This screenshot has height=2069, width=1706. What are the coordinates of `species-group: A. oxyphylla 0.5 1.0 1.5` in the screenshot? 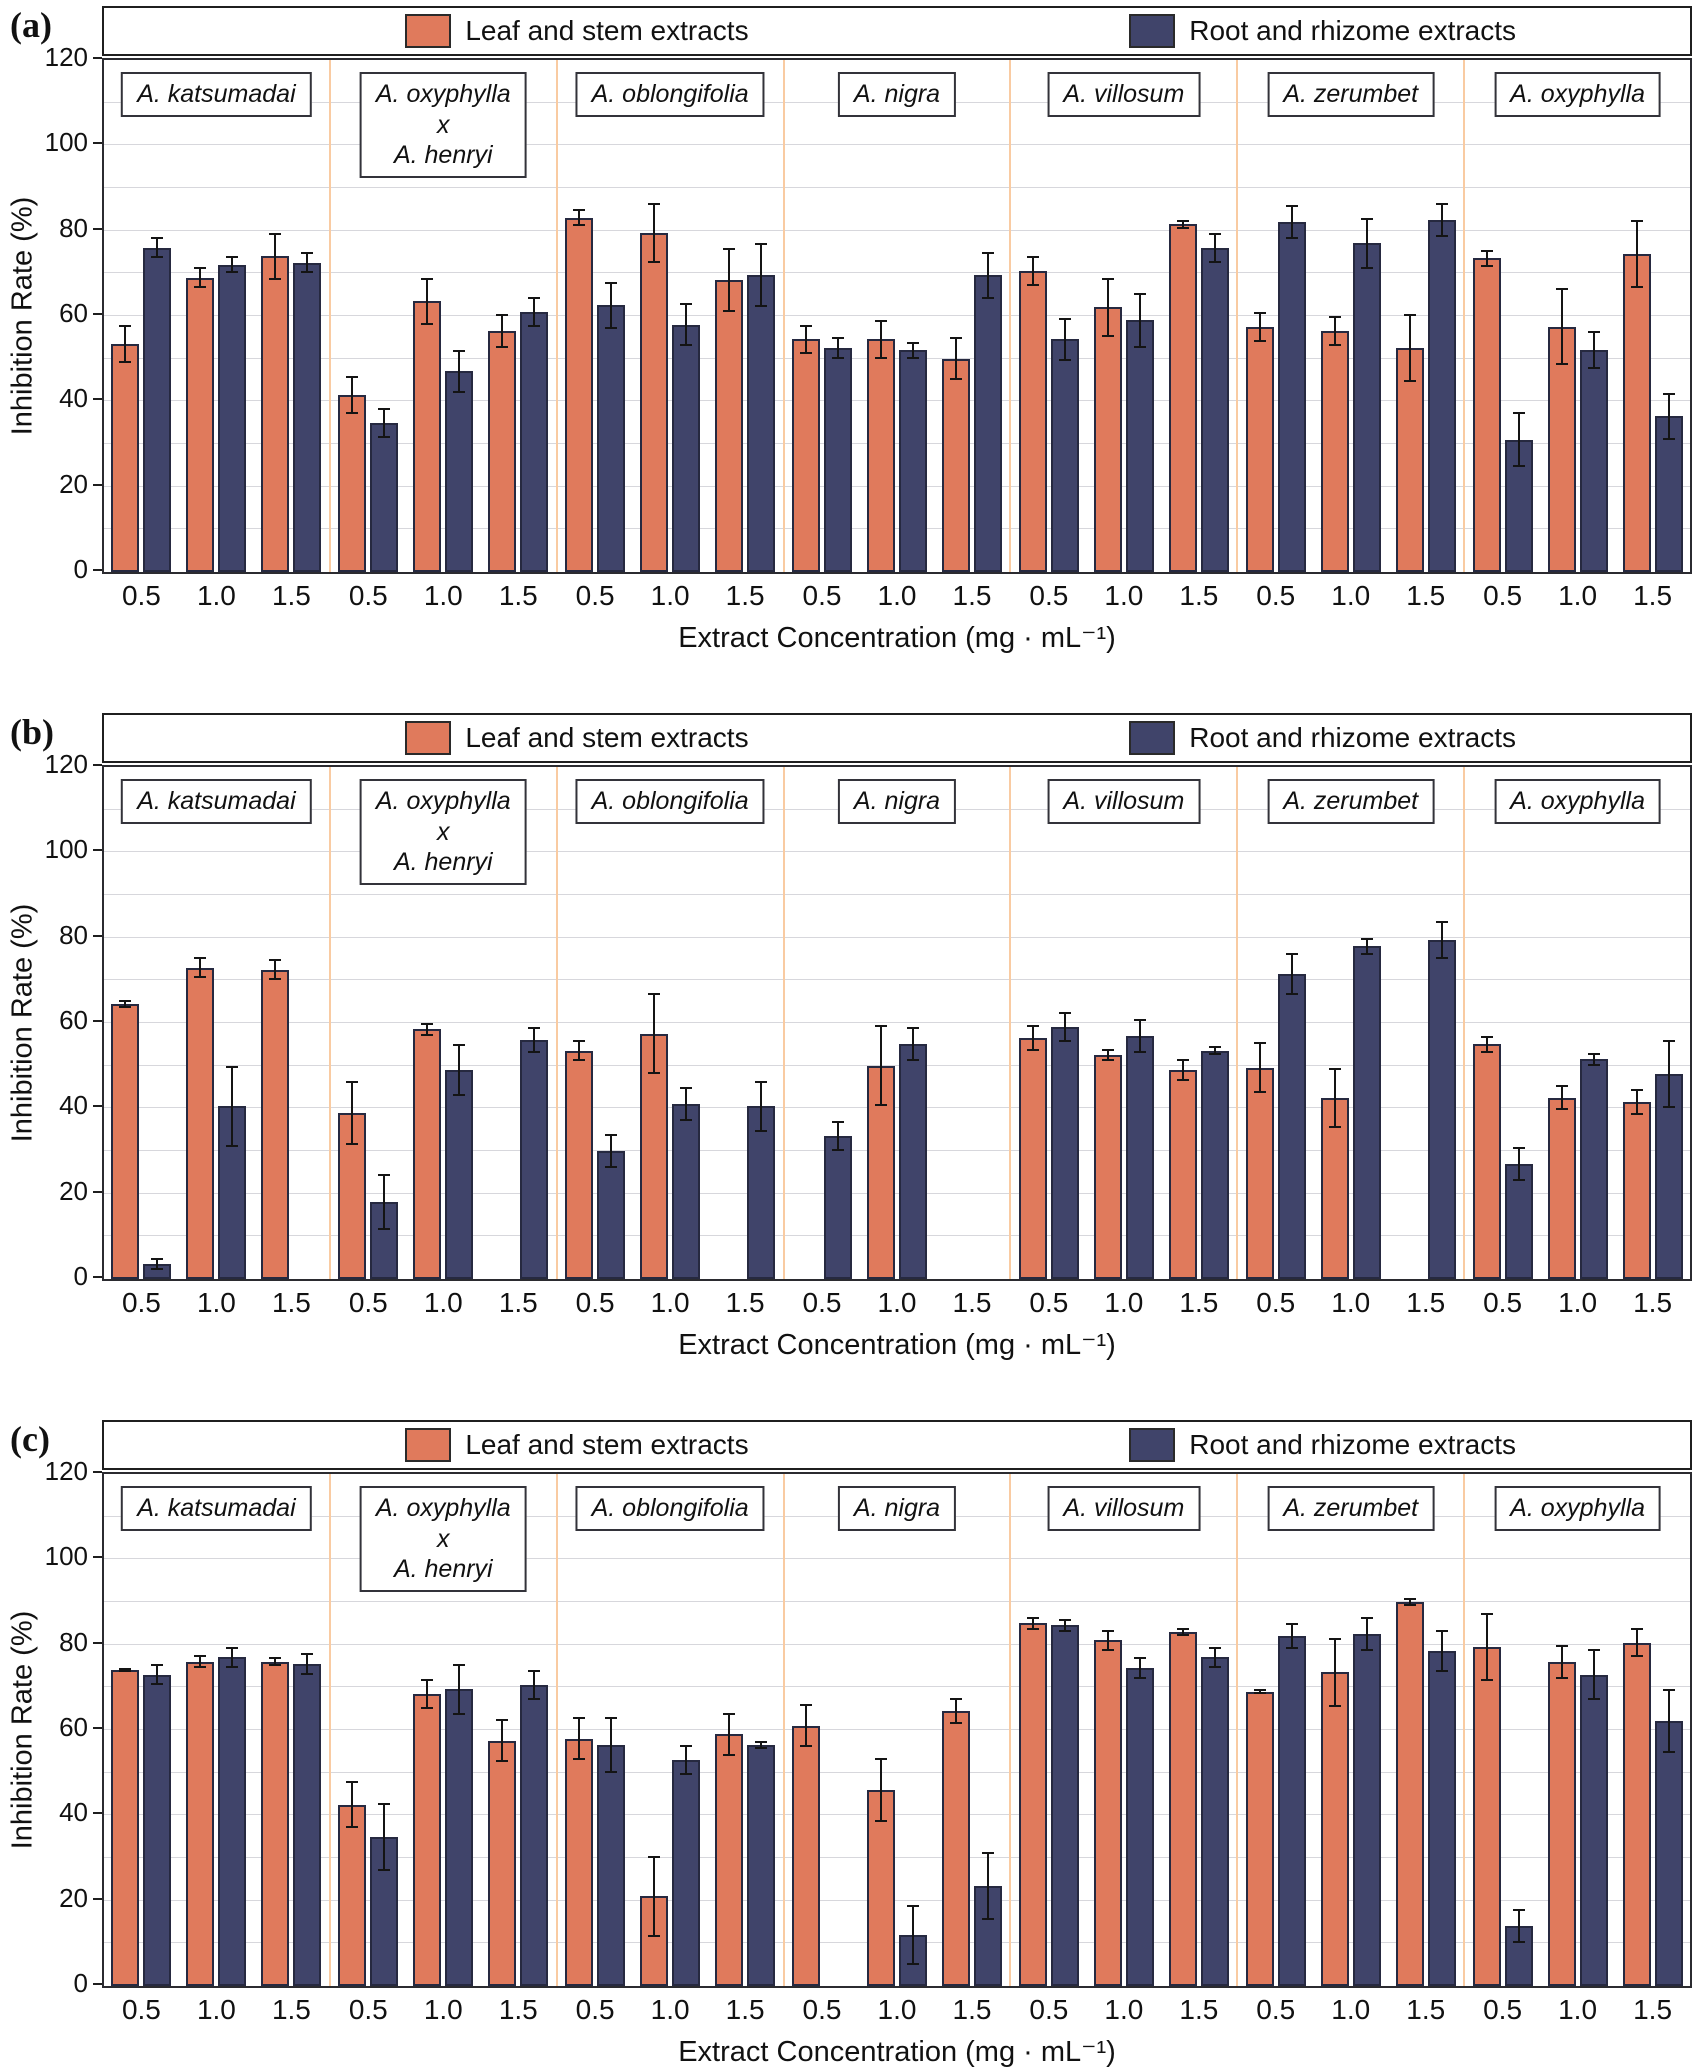 It's located at (1577, 1749).